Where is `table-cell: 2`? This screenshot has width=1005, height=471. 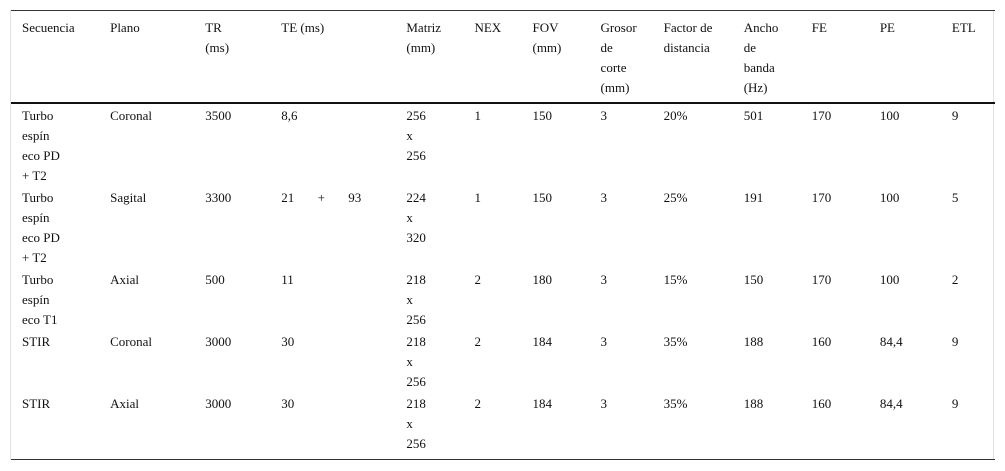
table-cell: 2 is located at coordinates (503, 426).